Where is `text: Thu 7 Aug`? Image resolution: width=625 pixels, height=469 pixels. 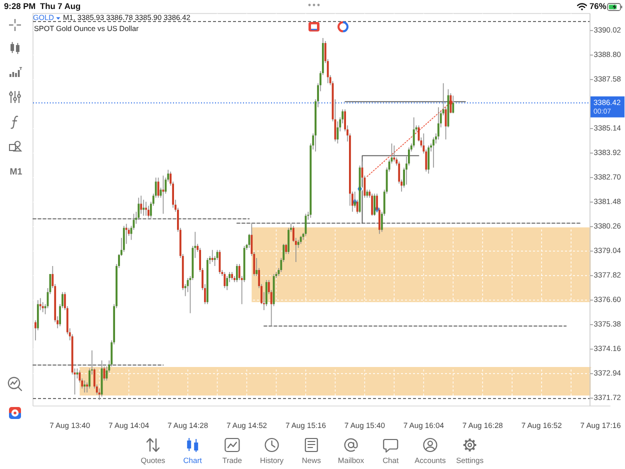 text: Thu 7 Aug is located at coordinates (60, 6).